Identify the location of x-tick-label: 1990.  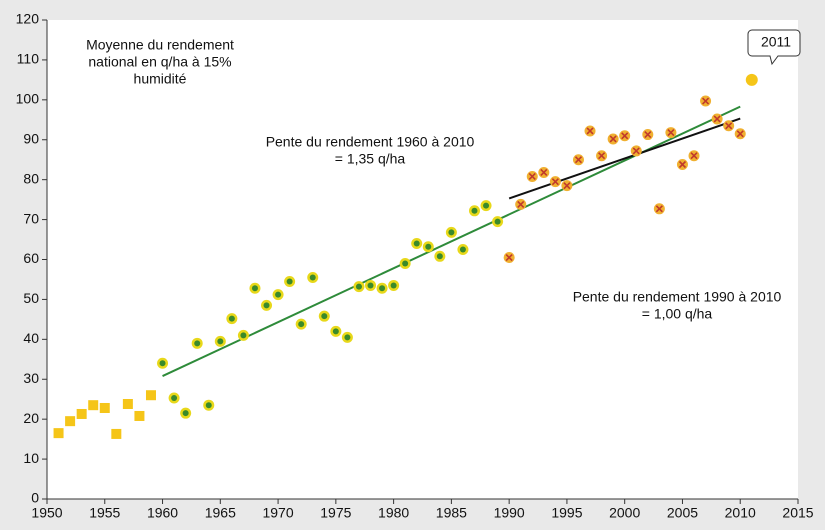
(509, 513).